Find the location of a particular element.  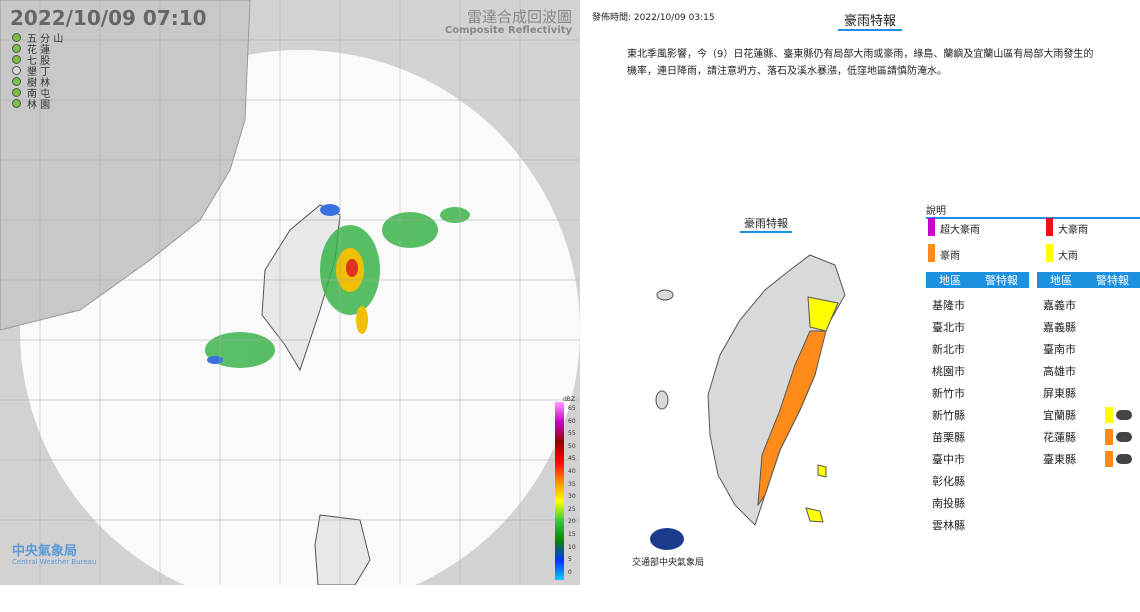

legend-title: 說明 is located at coordinates (1033, 210).